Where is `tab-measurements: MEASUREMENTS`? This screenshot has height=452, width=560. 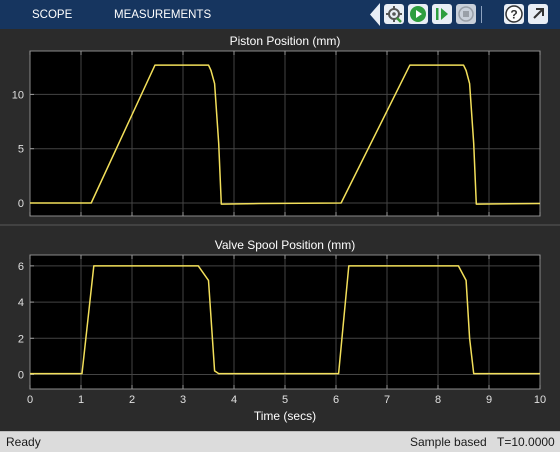 tab-measurements: MEASUREMENTS is located at coordinates (163, 15).